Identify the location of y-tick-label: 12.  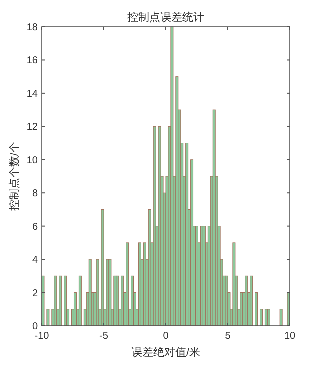
(32, 128).